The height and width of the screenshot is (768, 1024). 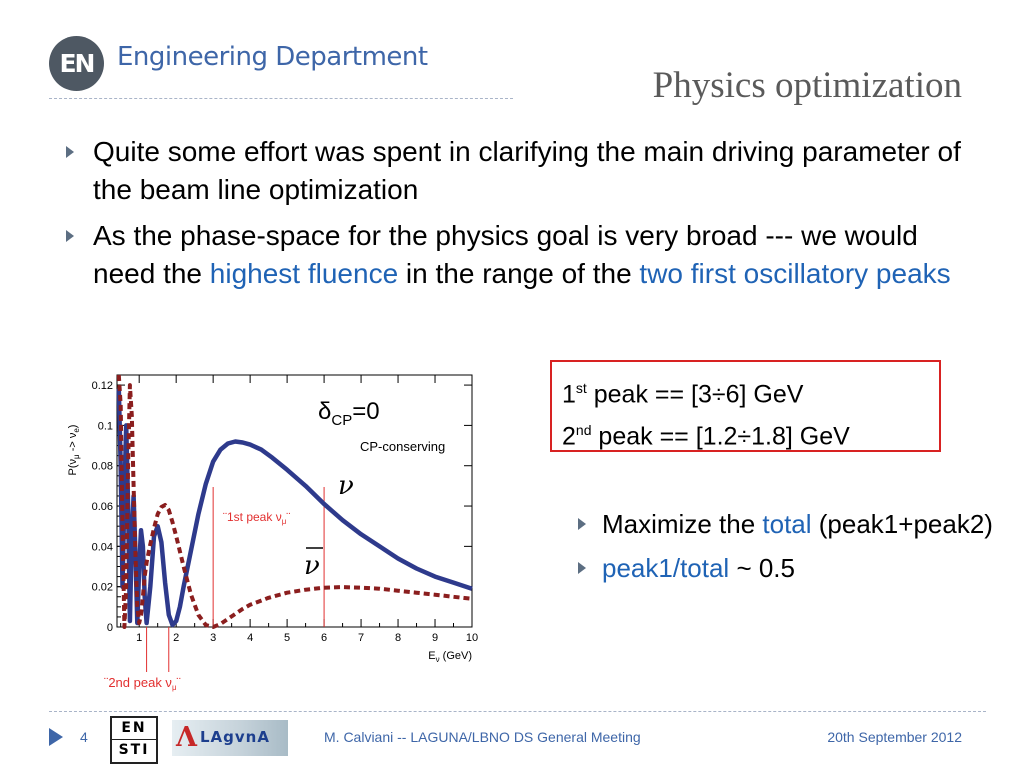 I want to click on bullet-text: Maximize the, so click(x=682, y=524).